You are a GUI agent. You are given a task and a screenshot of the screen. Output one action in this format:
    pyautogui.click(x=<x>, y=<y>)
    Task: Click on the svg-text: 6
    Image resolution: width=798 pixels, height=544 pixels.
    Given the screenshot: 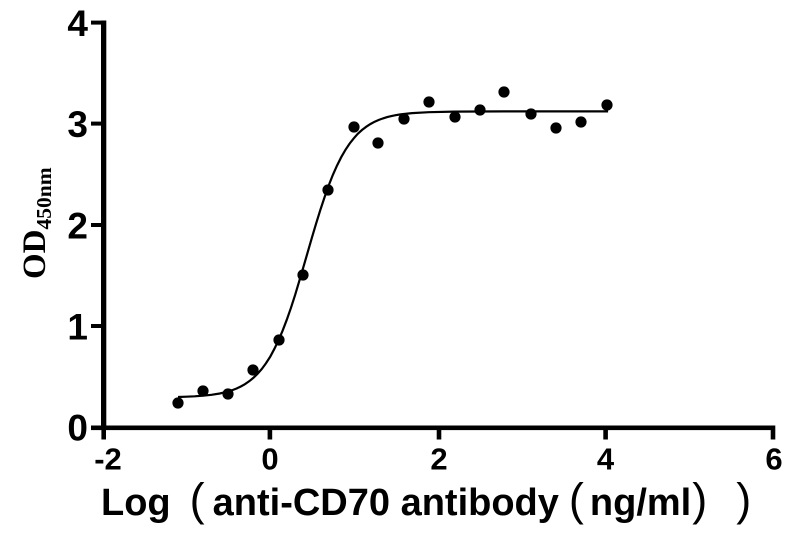 What is the action you would take?
    pyautogui.click(x=773, y=459)
    